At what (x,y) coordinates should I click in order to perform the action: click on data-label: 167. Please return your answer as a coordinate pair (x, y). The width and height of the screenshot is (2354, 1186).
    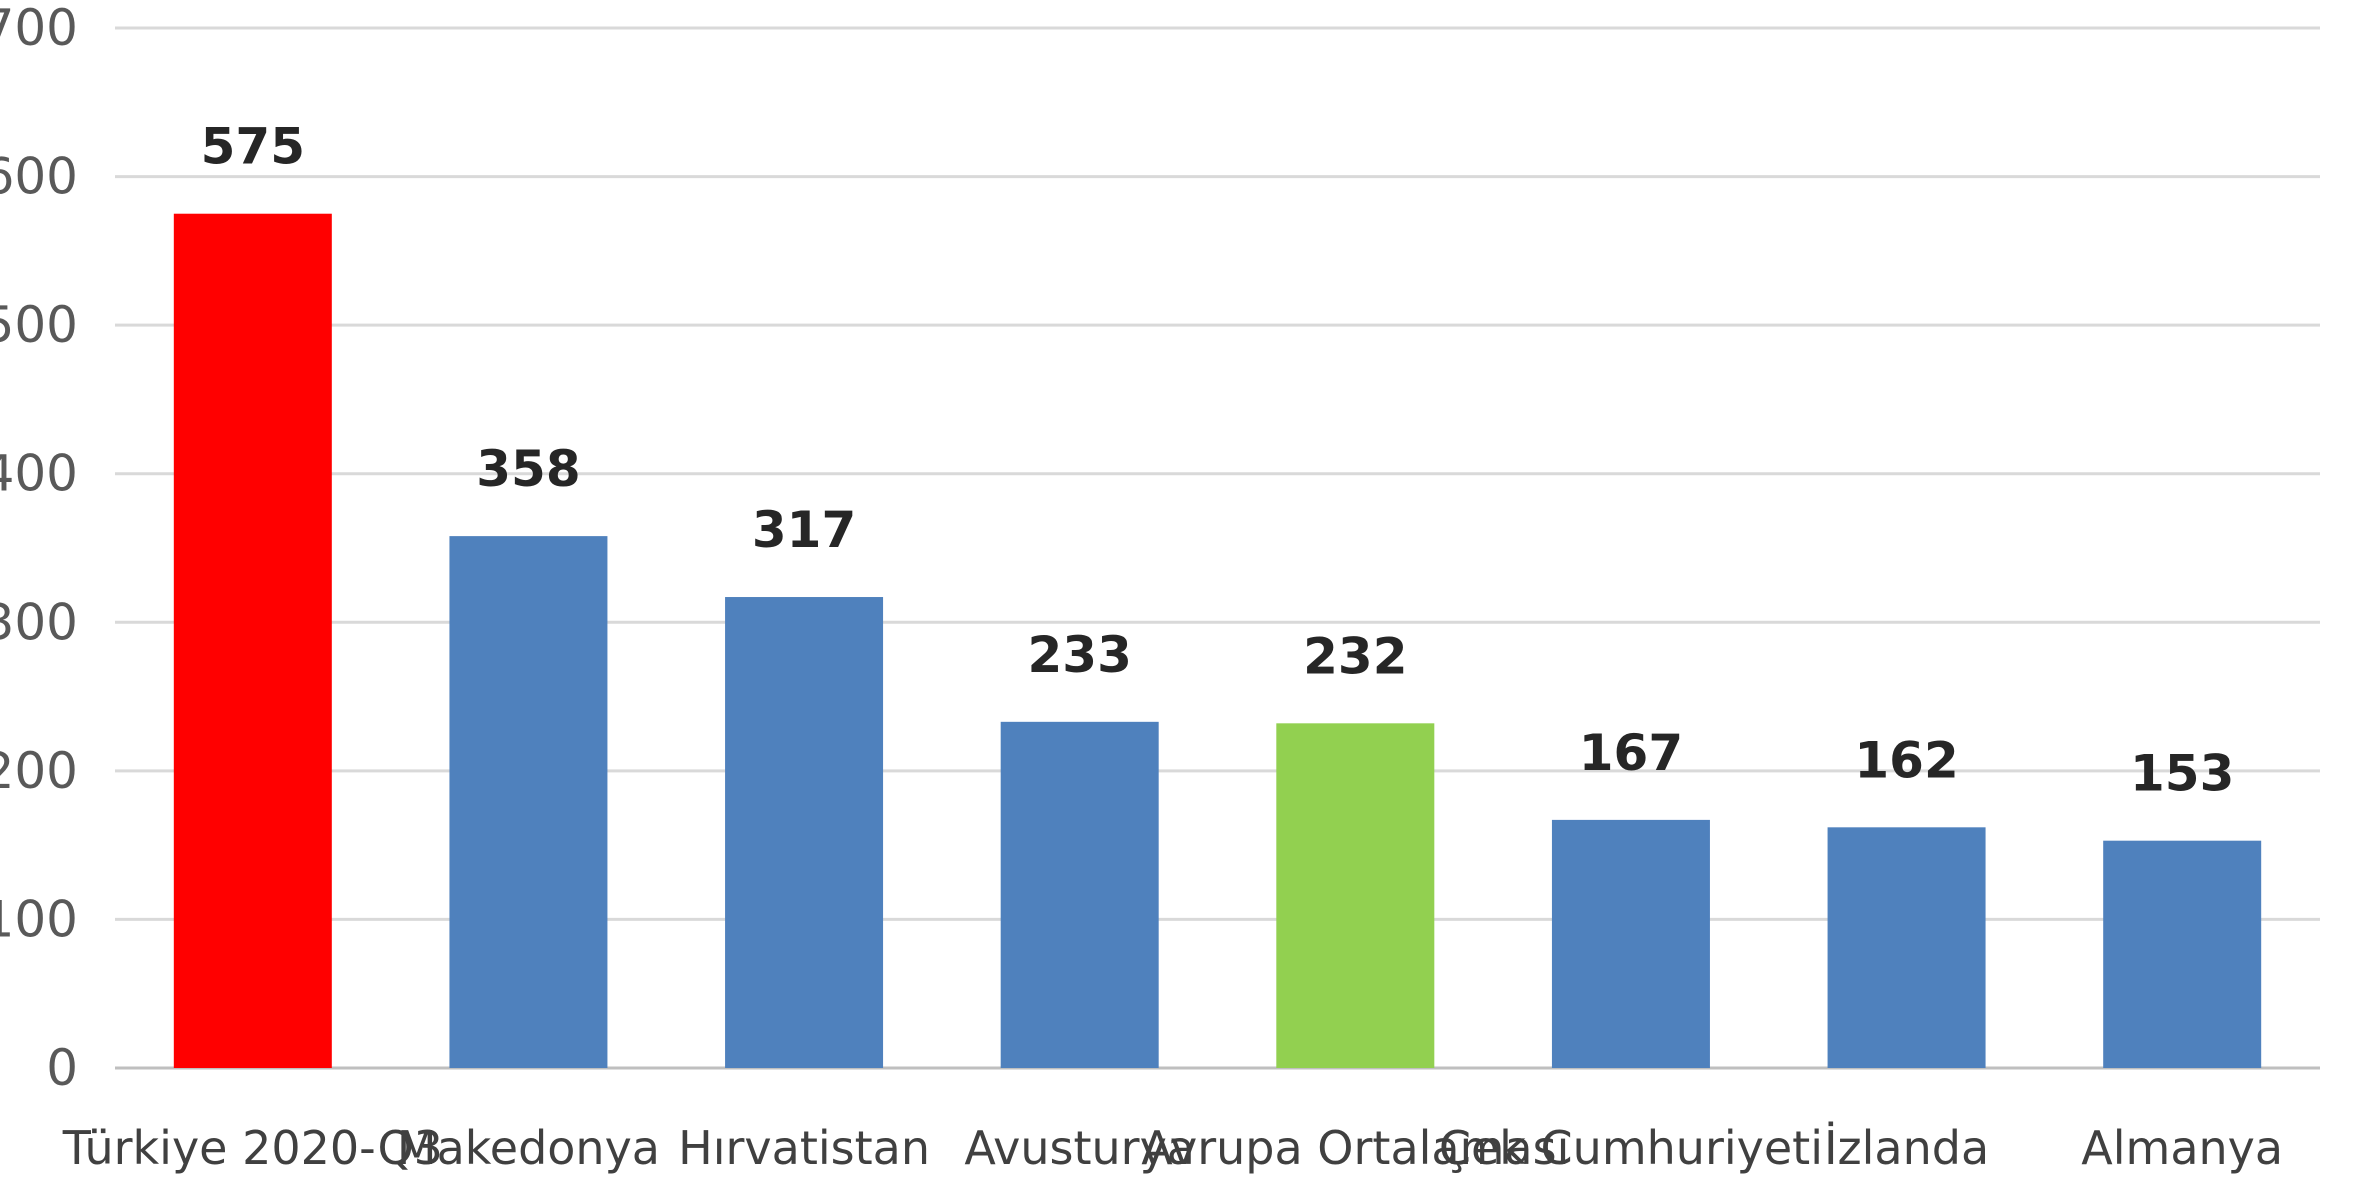
    Looking at the image, I should click on (1631, 753).